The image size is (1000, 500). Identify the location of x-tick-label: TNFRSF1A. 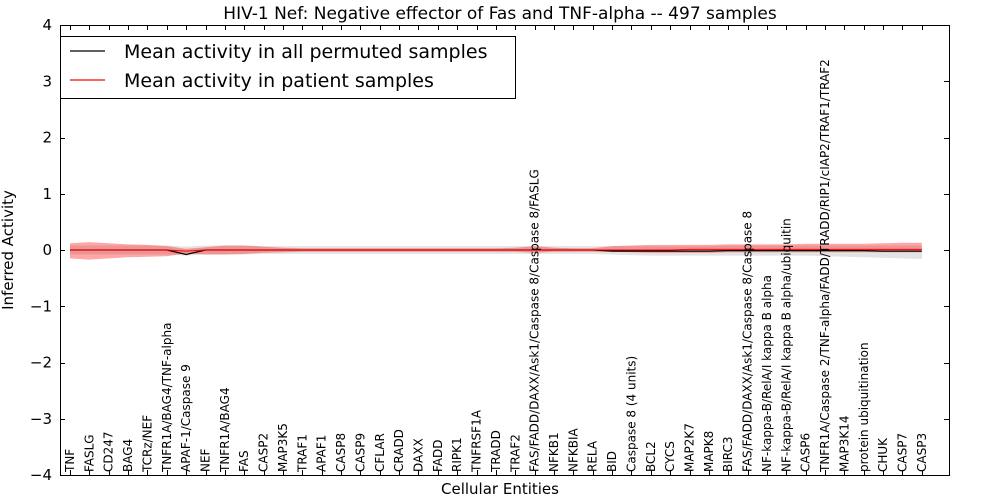
(477, 441).